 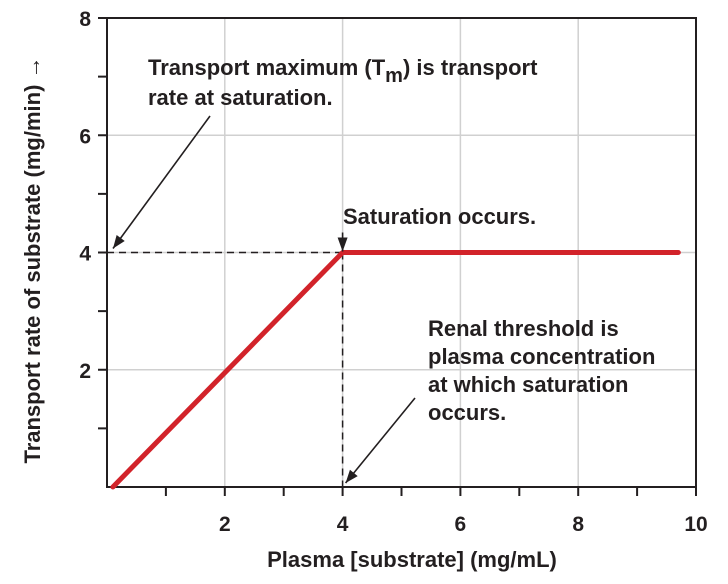 I want to click on x-tick-label-8: 8, so click(x=578, y=524).